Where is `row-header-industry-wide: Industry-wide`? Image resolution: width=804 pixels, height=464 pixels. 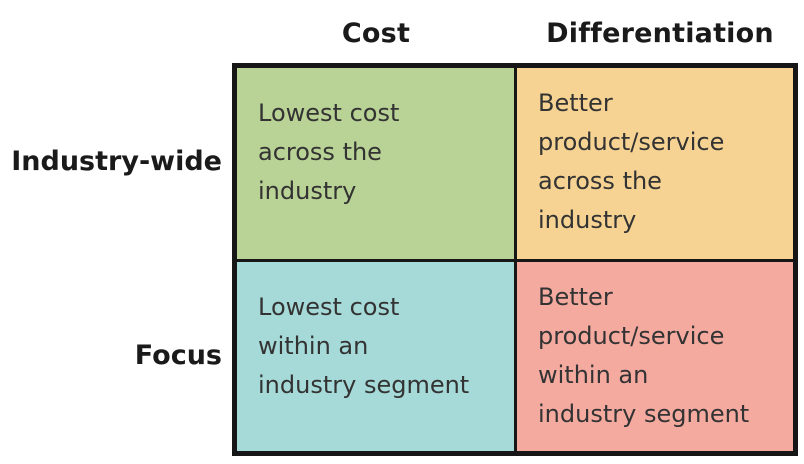
row-header-industry-wide: Industry-wide is located at coordinates (116, 161).